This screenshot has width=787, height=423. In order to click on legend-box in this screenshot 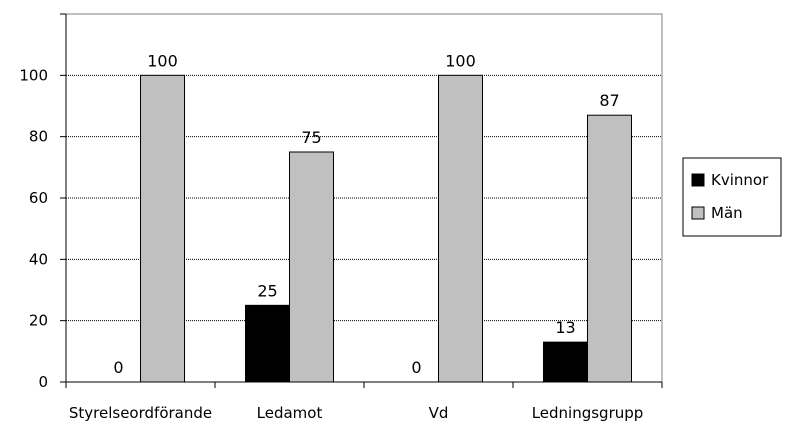, I will do `click(732, 197)`.